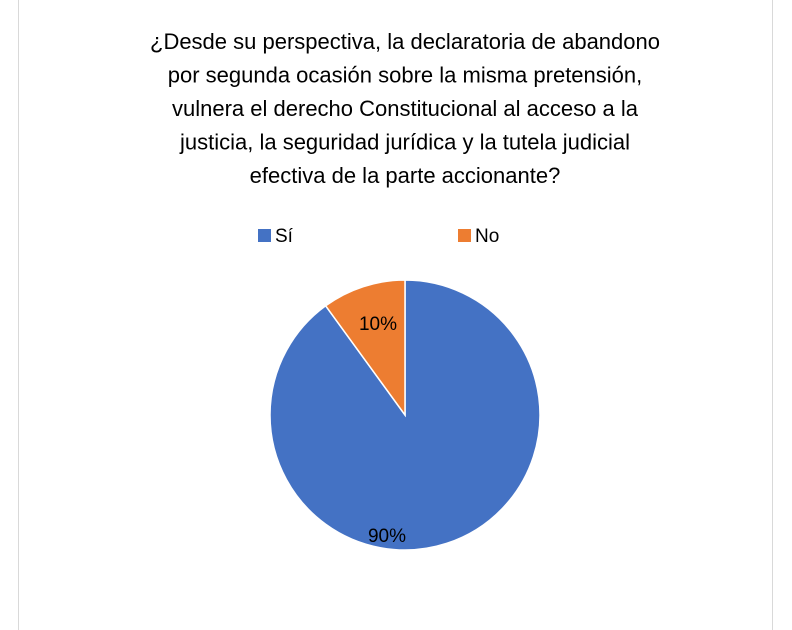 The width and height of the screenshot is (792, 630). I want to click on data-label: 90%, so click(387, 536).